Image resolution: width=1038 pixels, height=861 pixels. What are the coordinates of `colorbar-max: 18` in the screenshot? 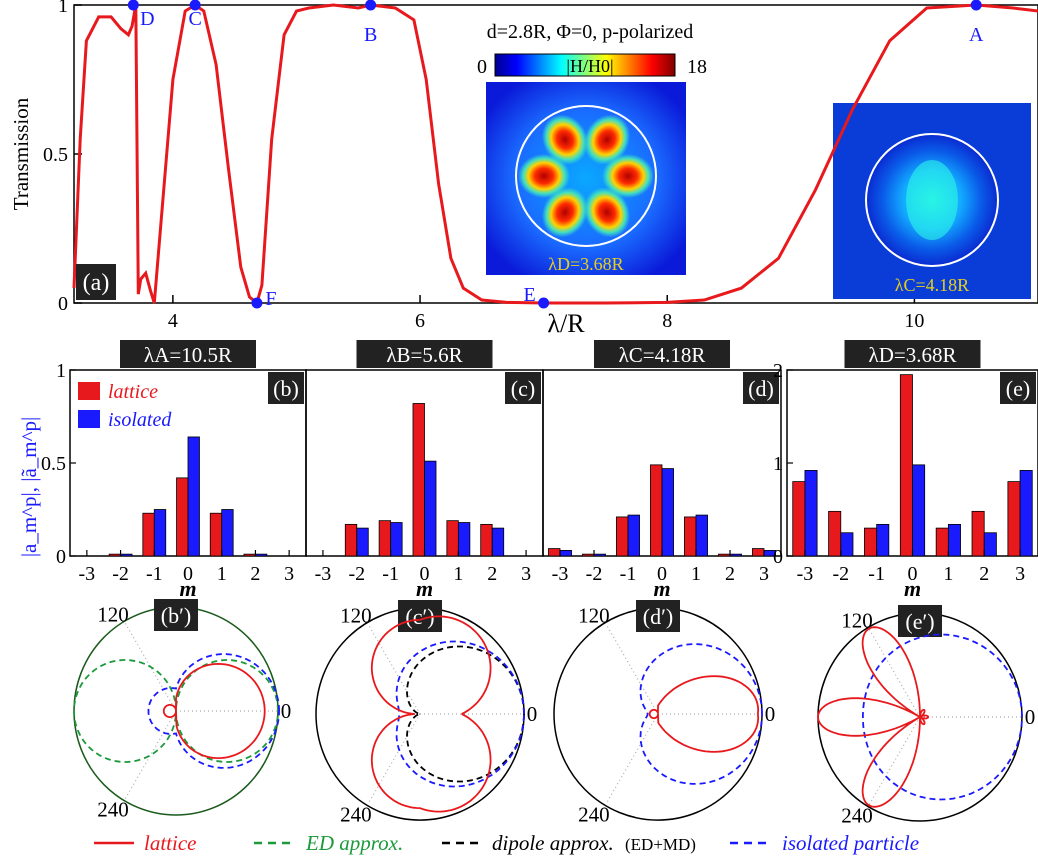 It's located at (697, 67).